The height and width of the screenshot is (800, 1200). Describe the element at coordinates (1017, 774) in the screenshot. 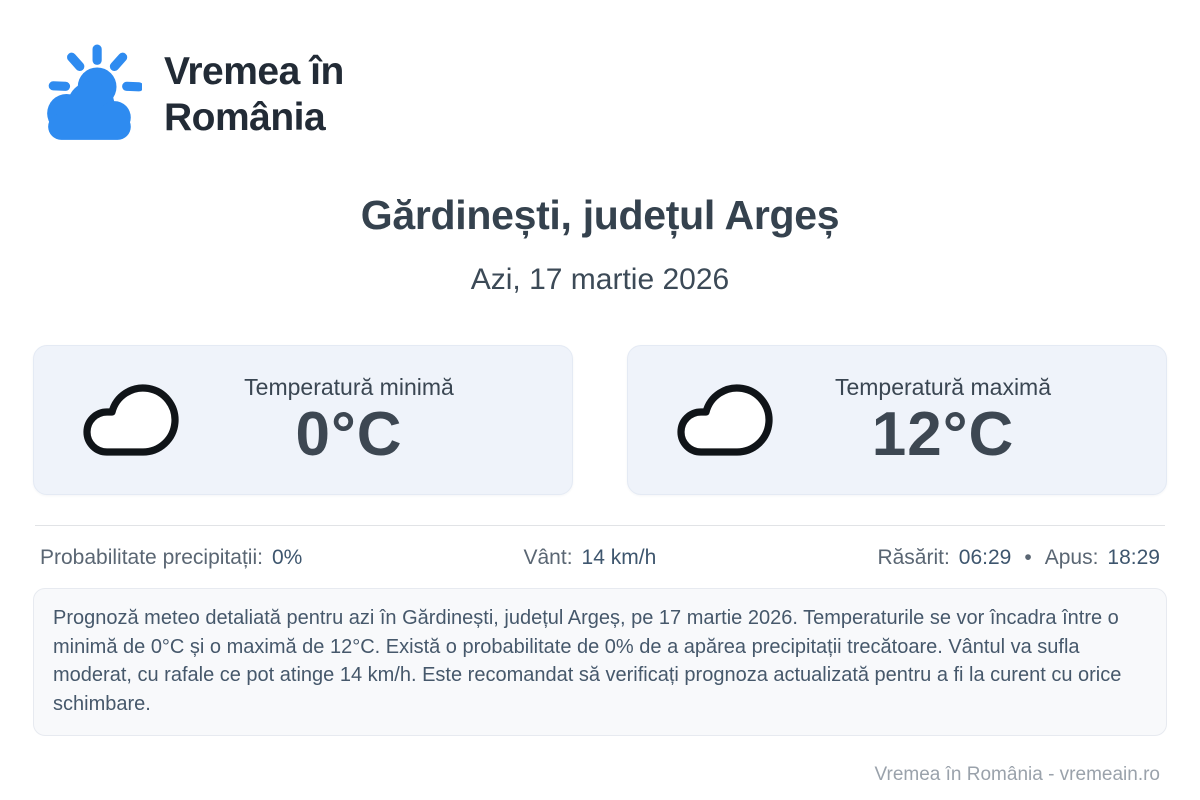

I see `footer-credit: Vremea în România - vremeain.ro` at that location.